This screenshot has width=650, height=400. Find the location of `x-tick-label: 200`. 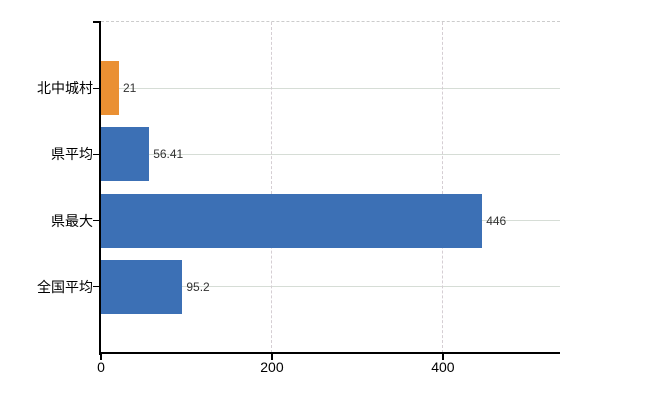

x-tick-label: 200 is located at coordinates (272, 367).